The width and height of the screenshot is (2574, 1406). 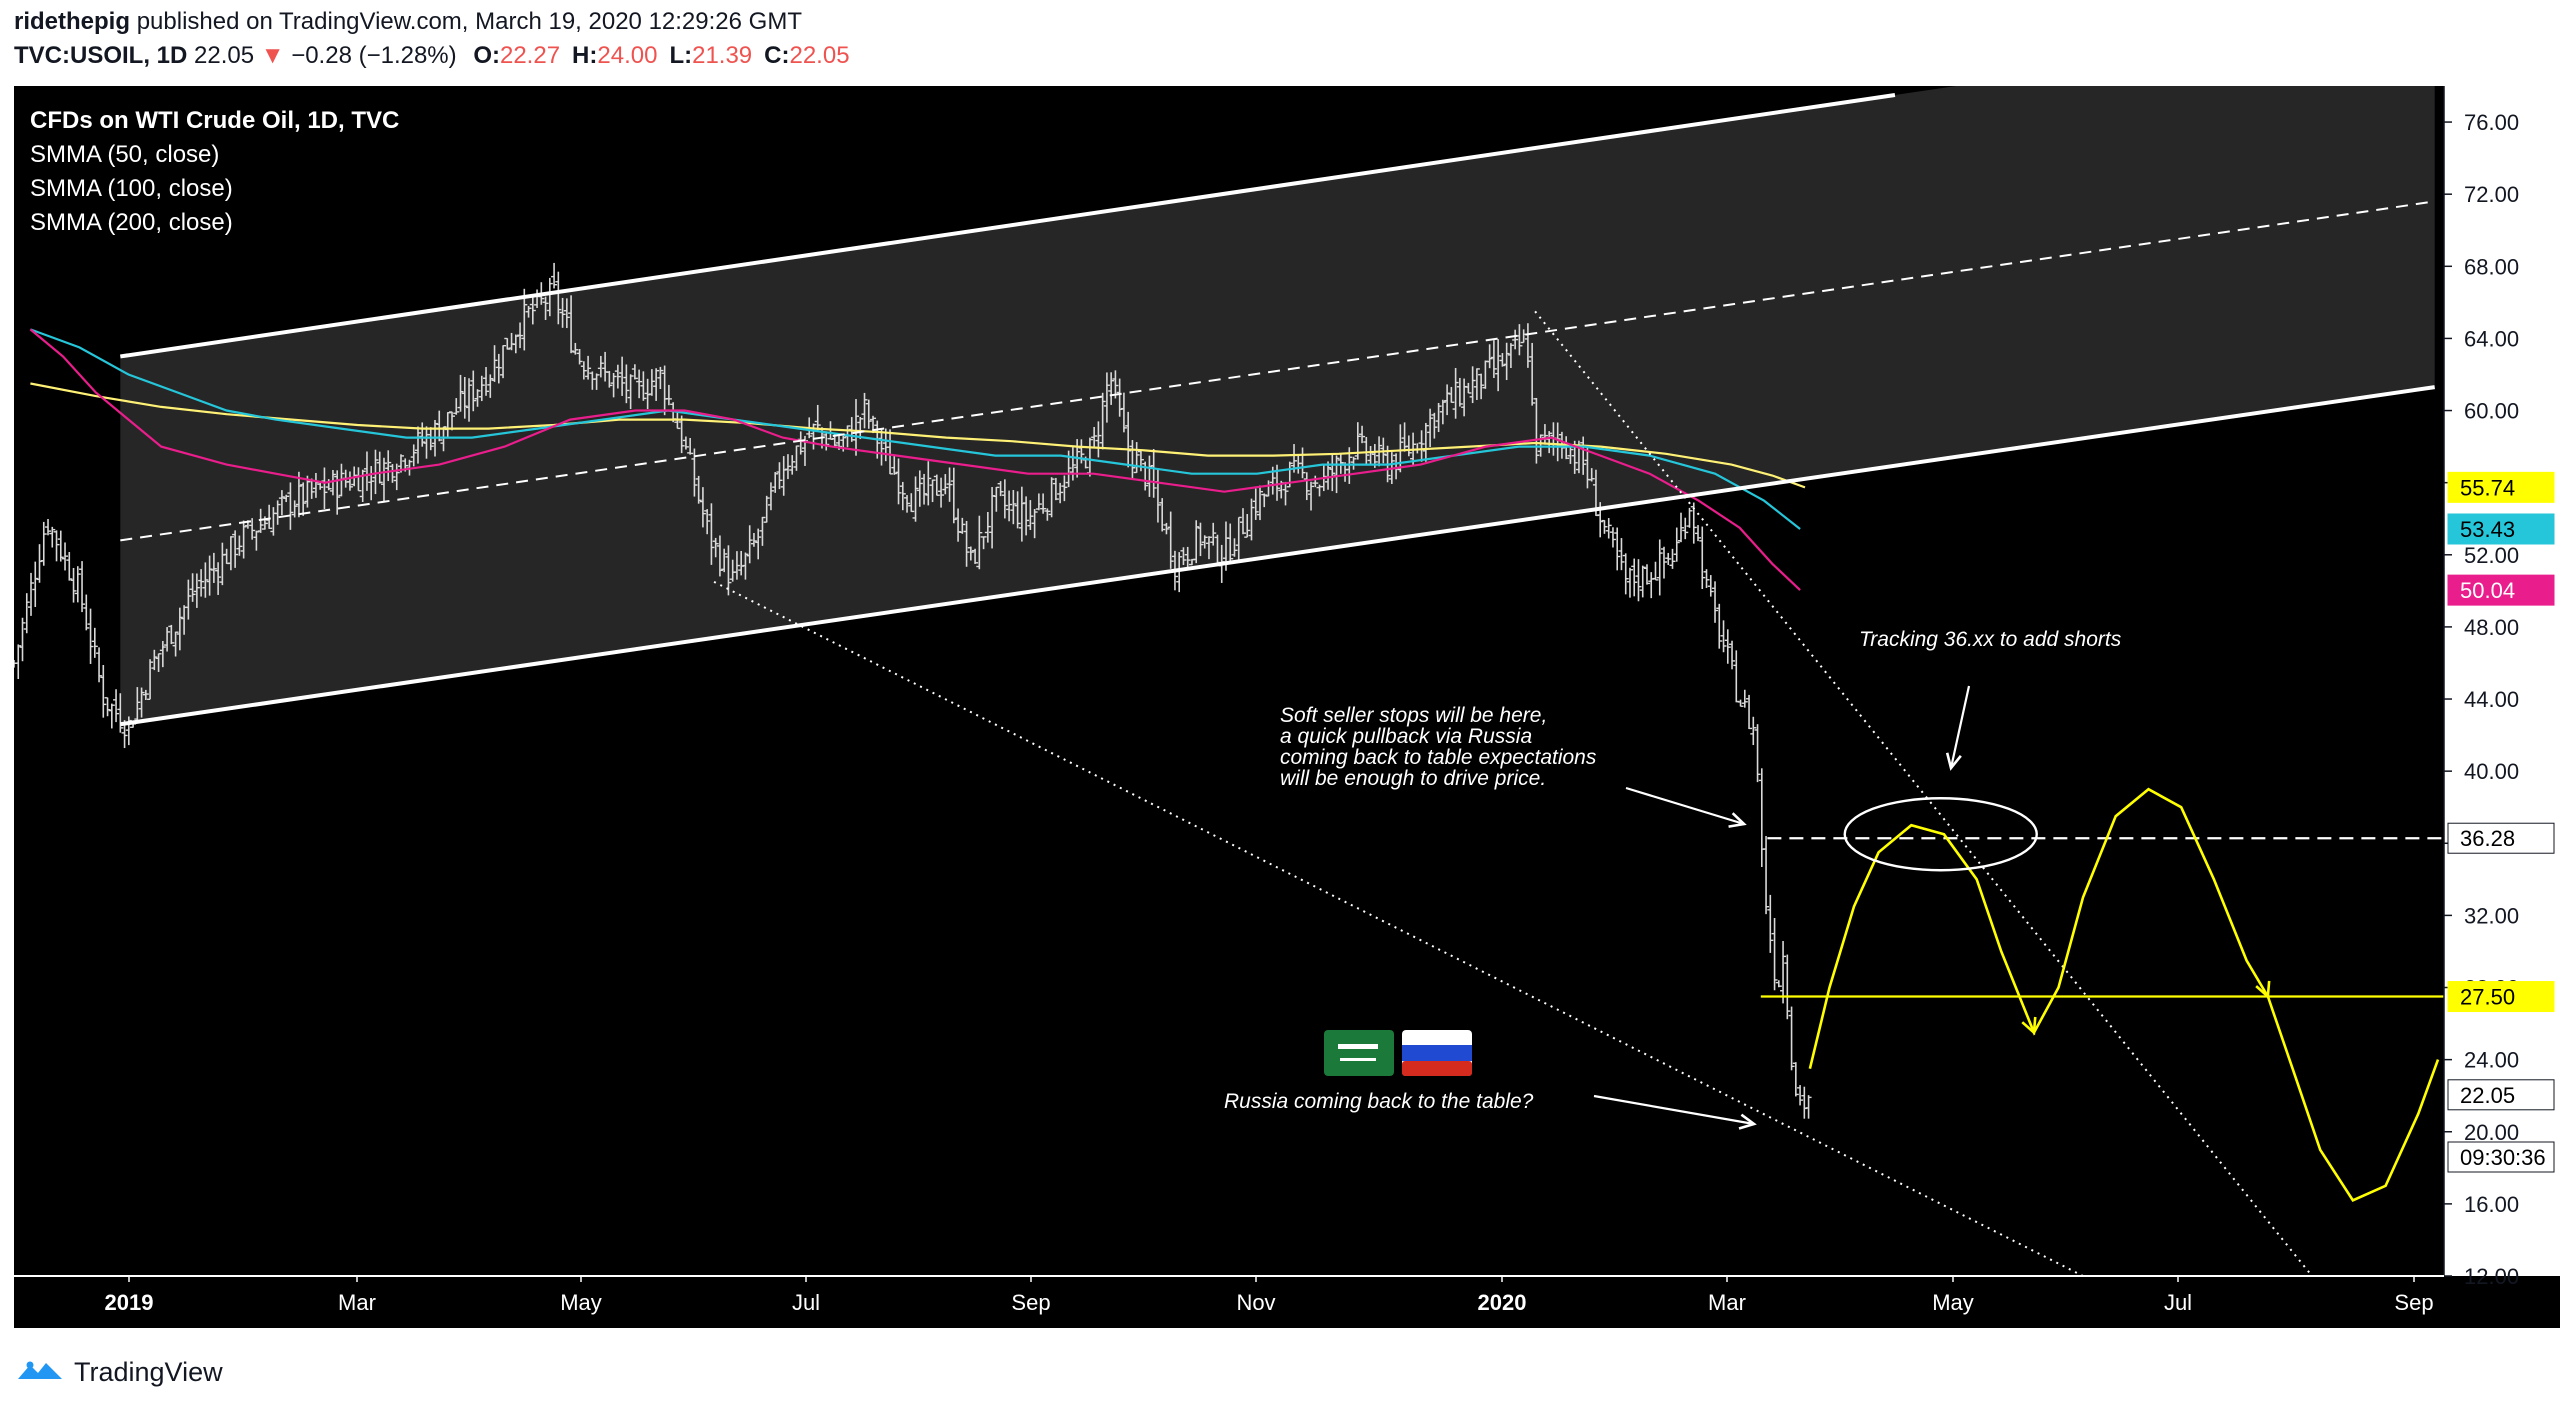 I want to click on russia-flag-icon, so click(x=1437, y=1053).